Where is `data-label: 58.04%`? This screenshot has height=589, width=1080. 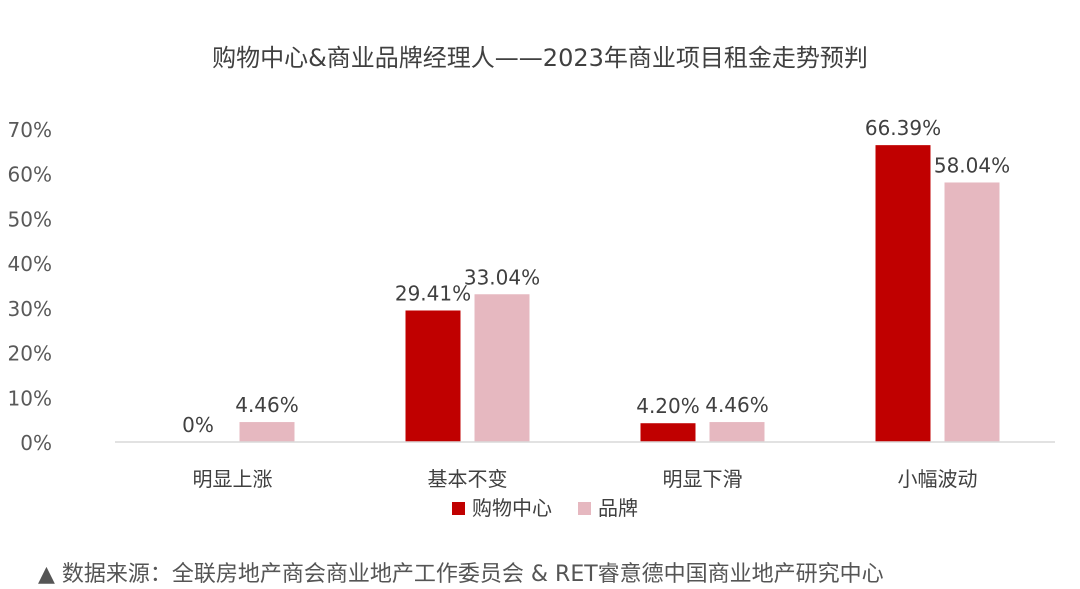 data-label: 58.04% is located at coordinates (972, 165).